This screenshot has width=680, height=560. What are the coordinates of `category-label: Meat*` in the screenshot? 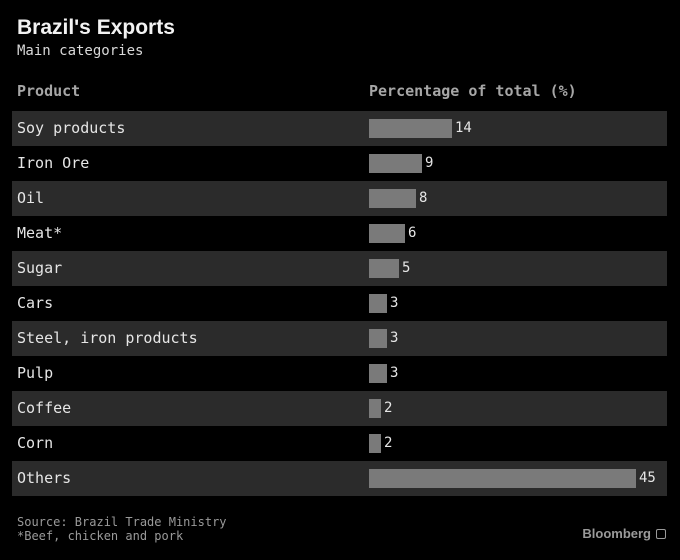 It's located at (40, 233).